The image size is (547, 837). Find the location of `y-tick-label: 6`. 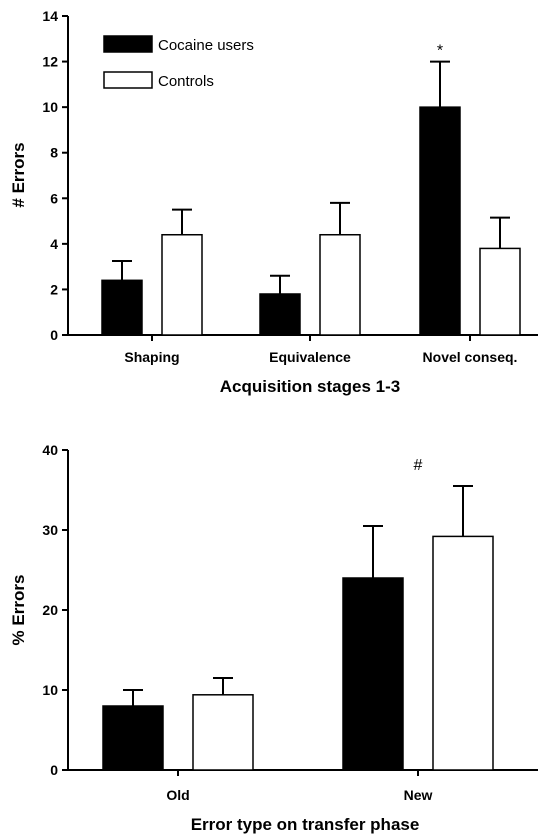

y-tick-label: 6 is located at coordinates (54, 198).